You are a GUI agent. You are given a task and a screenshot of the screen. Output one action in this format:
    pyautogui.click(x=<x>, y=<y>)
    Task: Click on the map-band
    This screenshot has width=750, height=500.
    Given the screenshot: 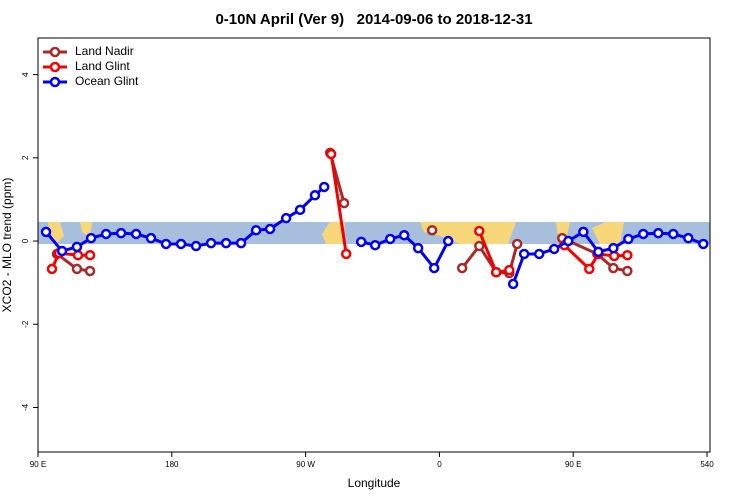 What is the action you would take?
    pyautogui.click(x=374, y=233)
    